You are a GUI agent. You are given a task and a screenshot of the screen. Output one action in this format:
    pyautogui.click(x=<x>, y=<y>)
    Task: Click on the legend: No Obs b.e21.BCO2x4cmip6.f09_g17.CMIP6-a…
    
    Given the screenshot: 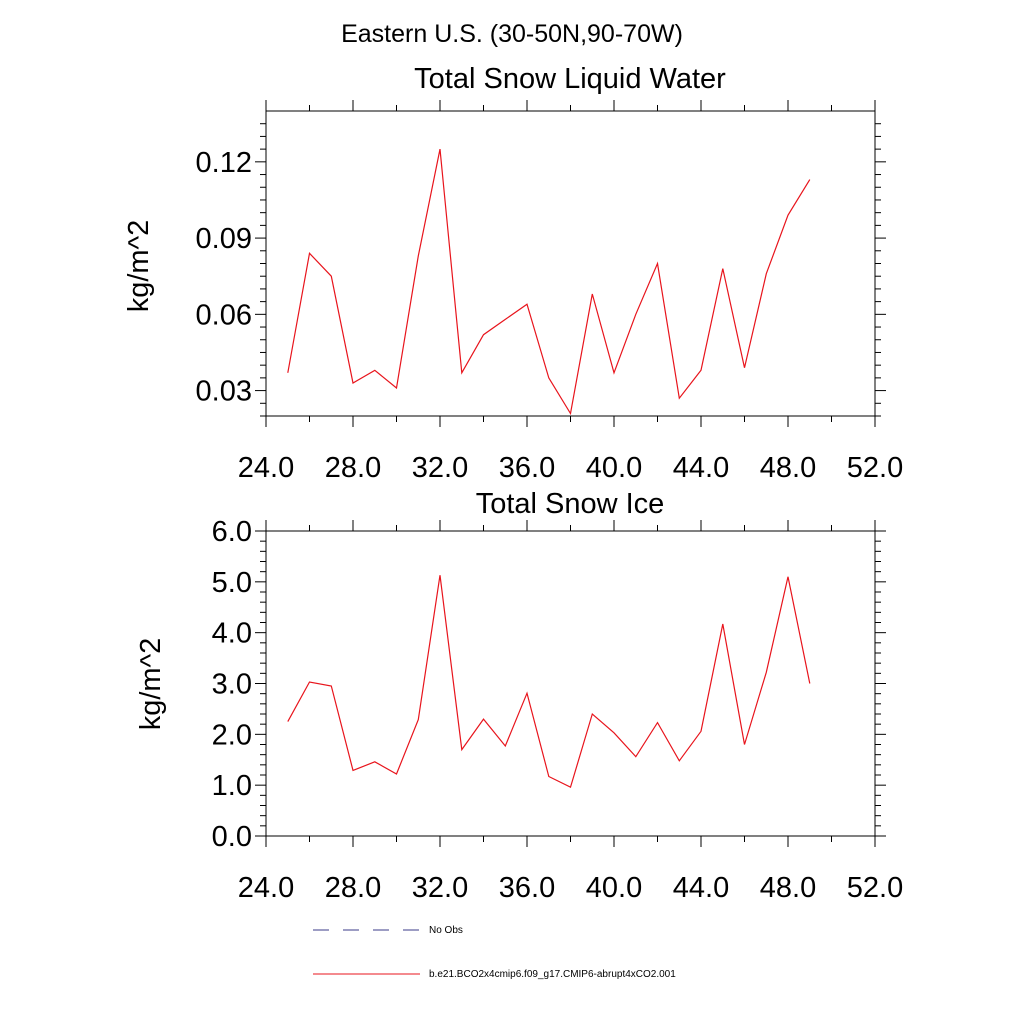 What is the action you would take?
    pyautogui.click(x=494, y=952)
    